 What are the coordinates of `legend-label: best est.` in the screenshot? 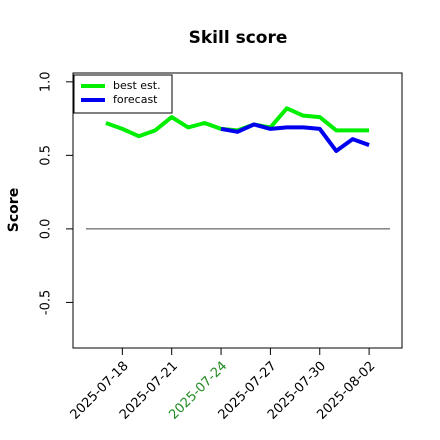 It's located at (137, 85).